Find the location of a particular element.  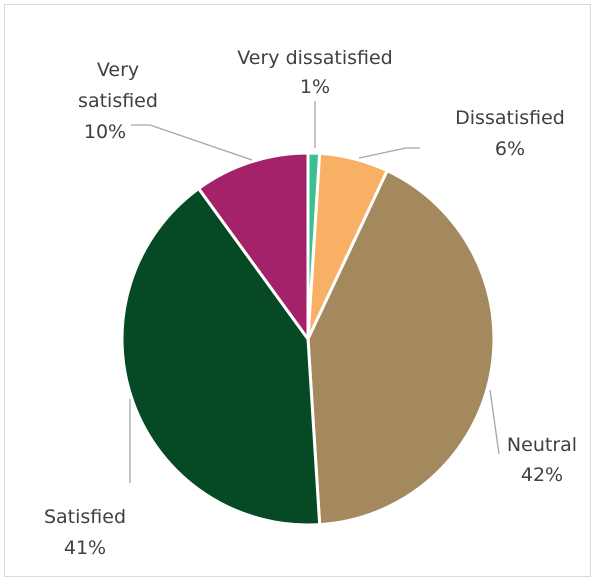

data-label-category-dissatisfied-0: Dissatisfied is located at coordinates (510, 118).